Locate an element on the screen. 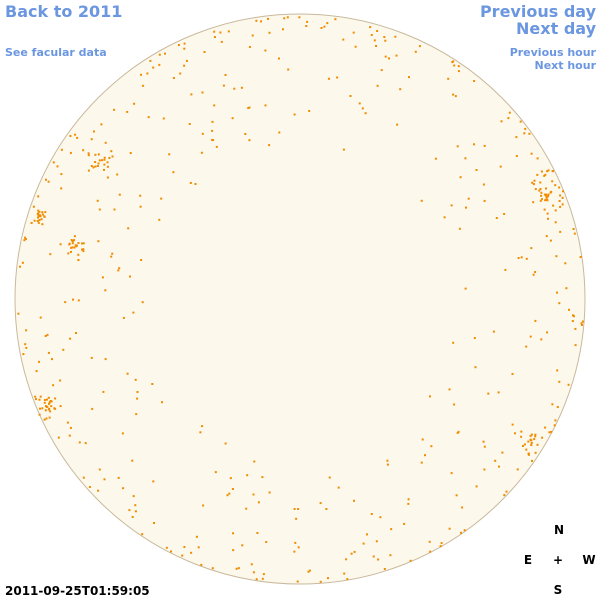 This screenshot has width=600, height=600. compass-north: N is located at coordinates (559, 530).